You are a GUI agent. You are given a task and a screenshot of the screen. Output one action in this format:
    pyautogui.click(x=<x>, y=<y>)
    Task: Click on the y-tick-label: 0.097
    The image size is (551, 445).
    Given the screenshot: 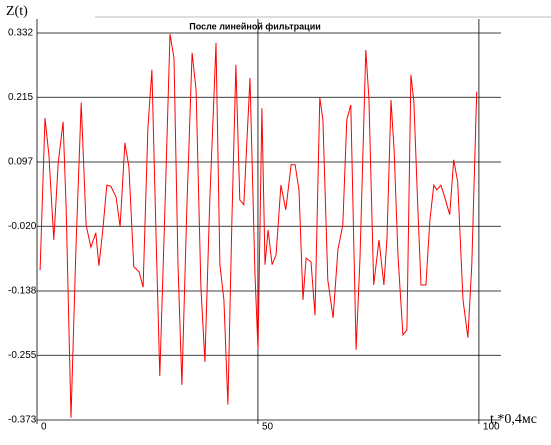 What is the action you would take?
    pyautogui.click(x=20, y=162)
    